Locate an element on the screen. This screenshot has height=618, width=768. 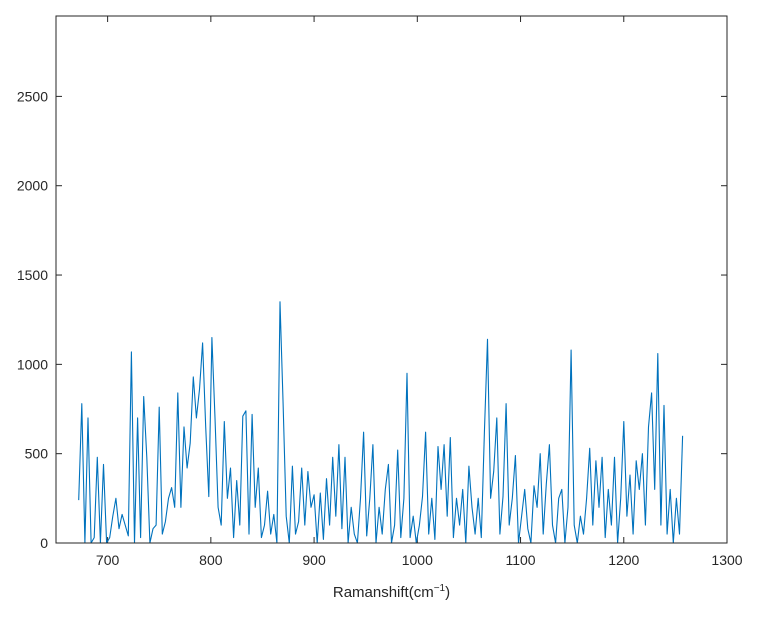
x-axis-label: Ramanshift(cm−1) is located at coordinates (391, 592).